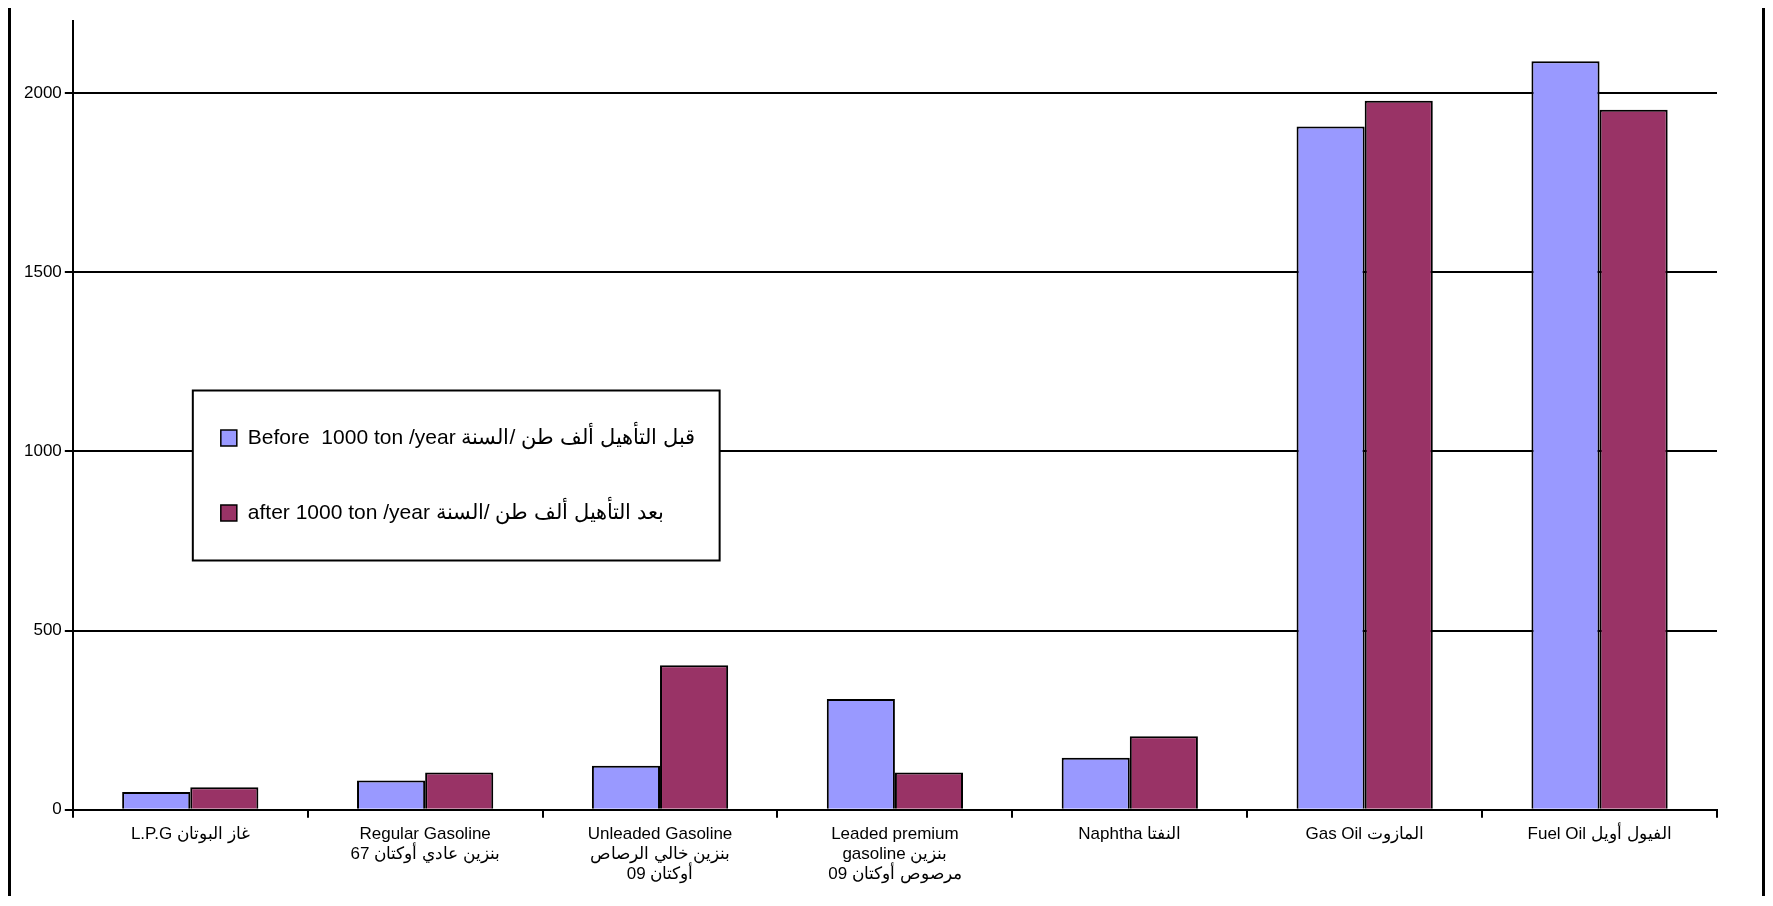  I want to click on y-tick-label: 2000, so click(42, 92).